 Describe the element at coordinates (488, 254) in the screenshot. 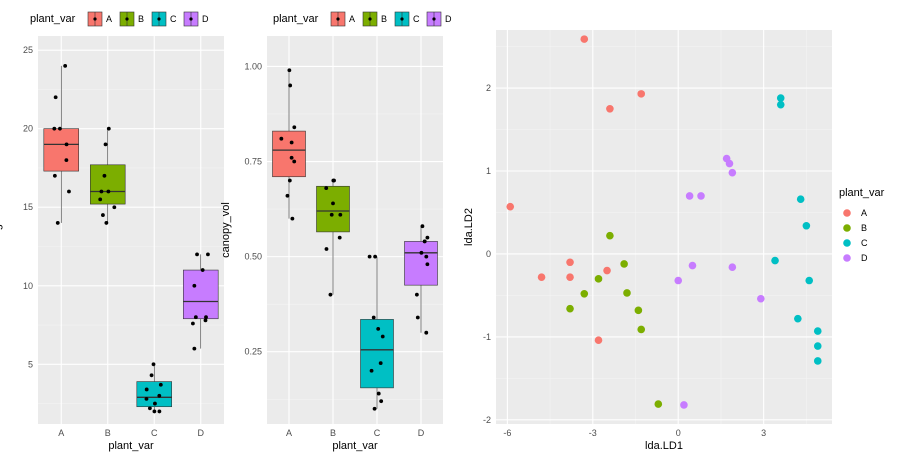

I see `y-tick-label: 0` at that location.